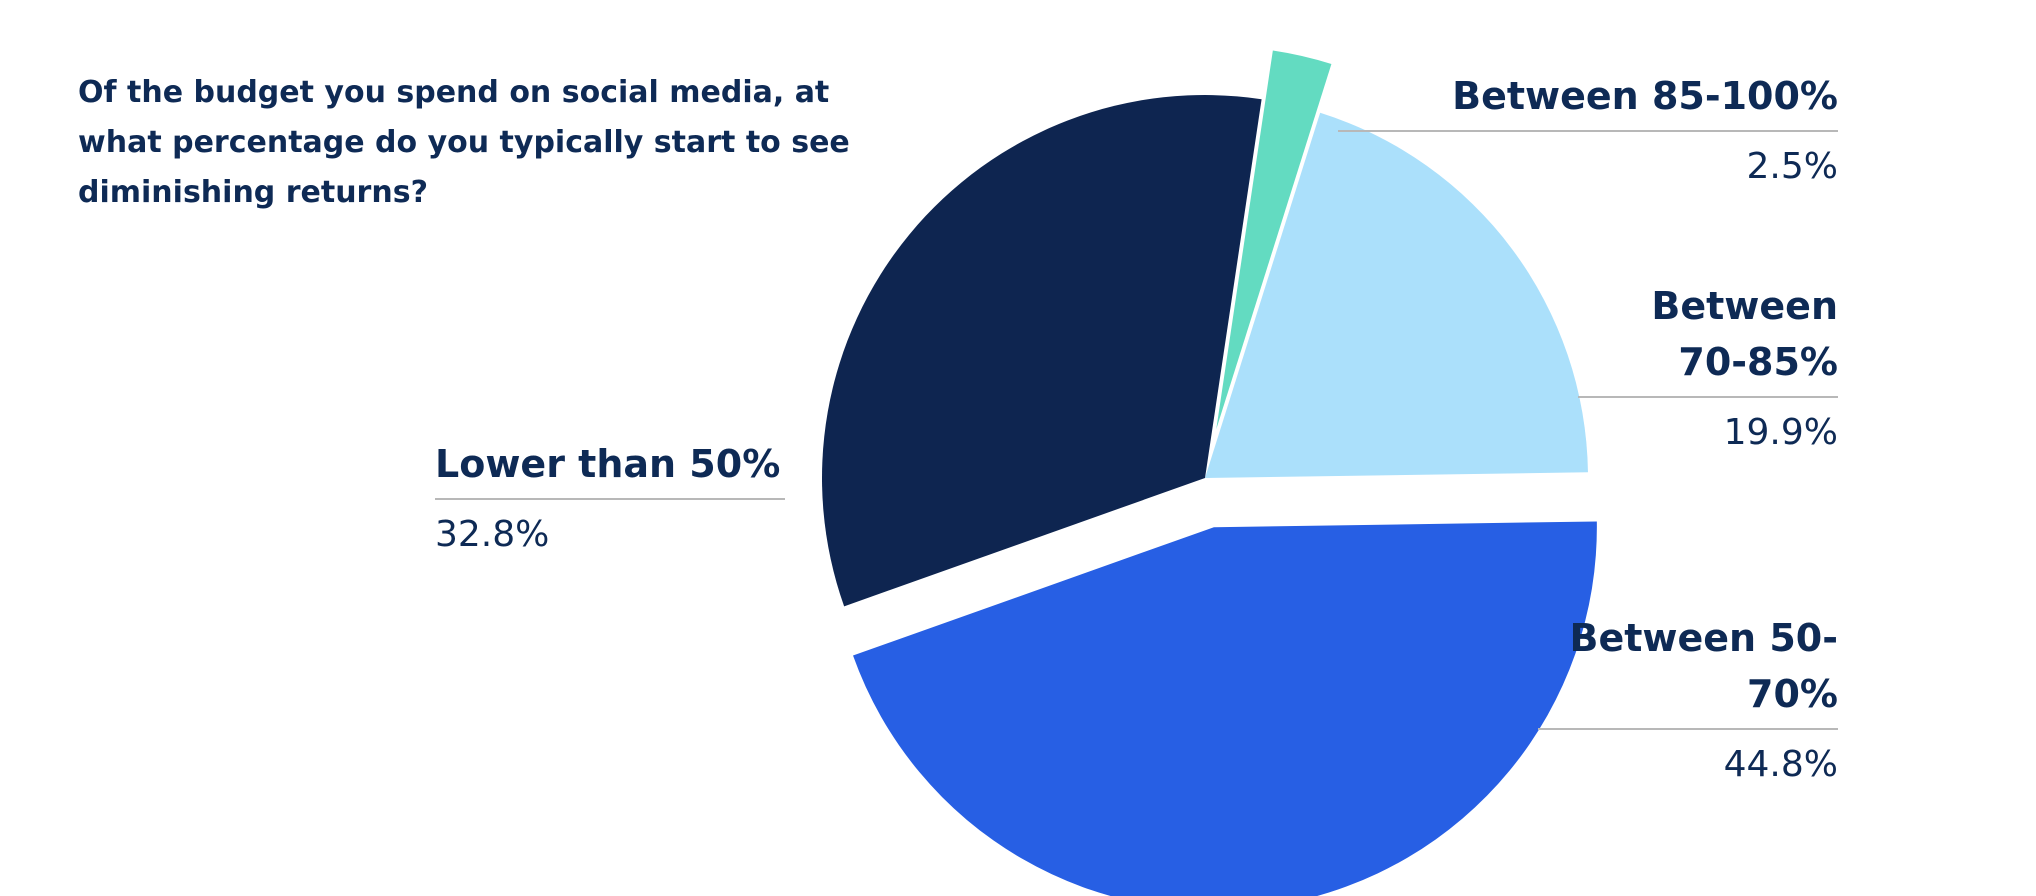  I want to click on slice-value: 19.9%, so click(1780, 432).